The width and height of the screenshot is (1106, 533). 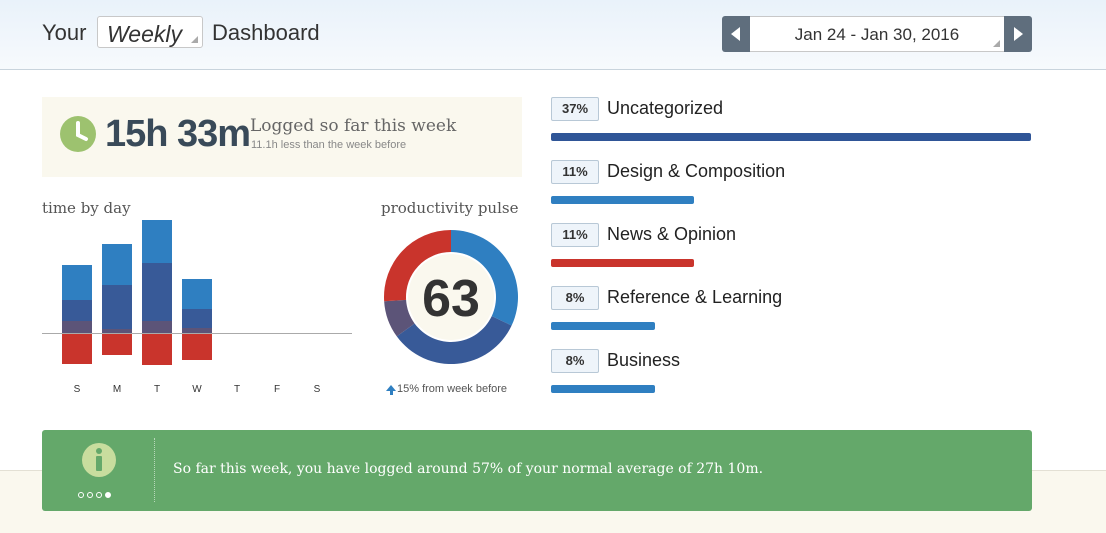 What do you see at coordinates (575, 109) in the screenshot?
I see `category-percent: 37%` at bounding box center [575, 109].